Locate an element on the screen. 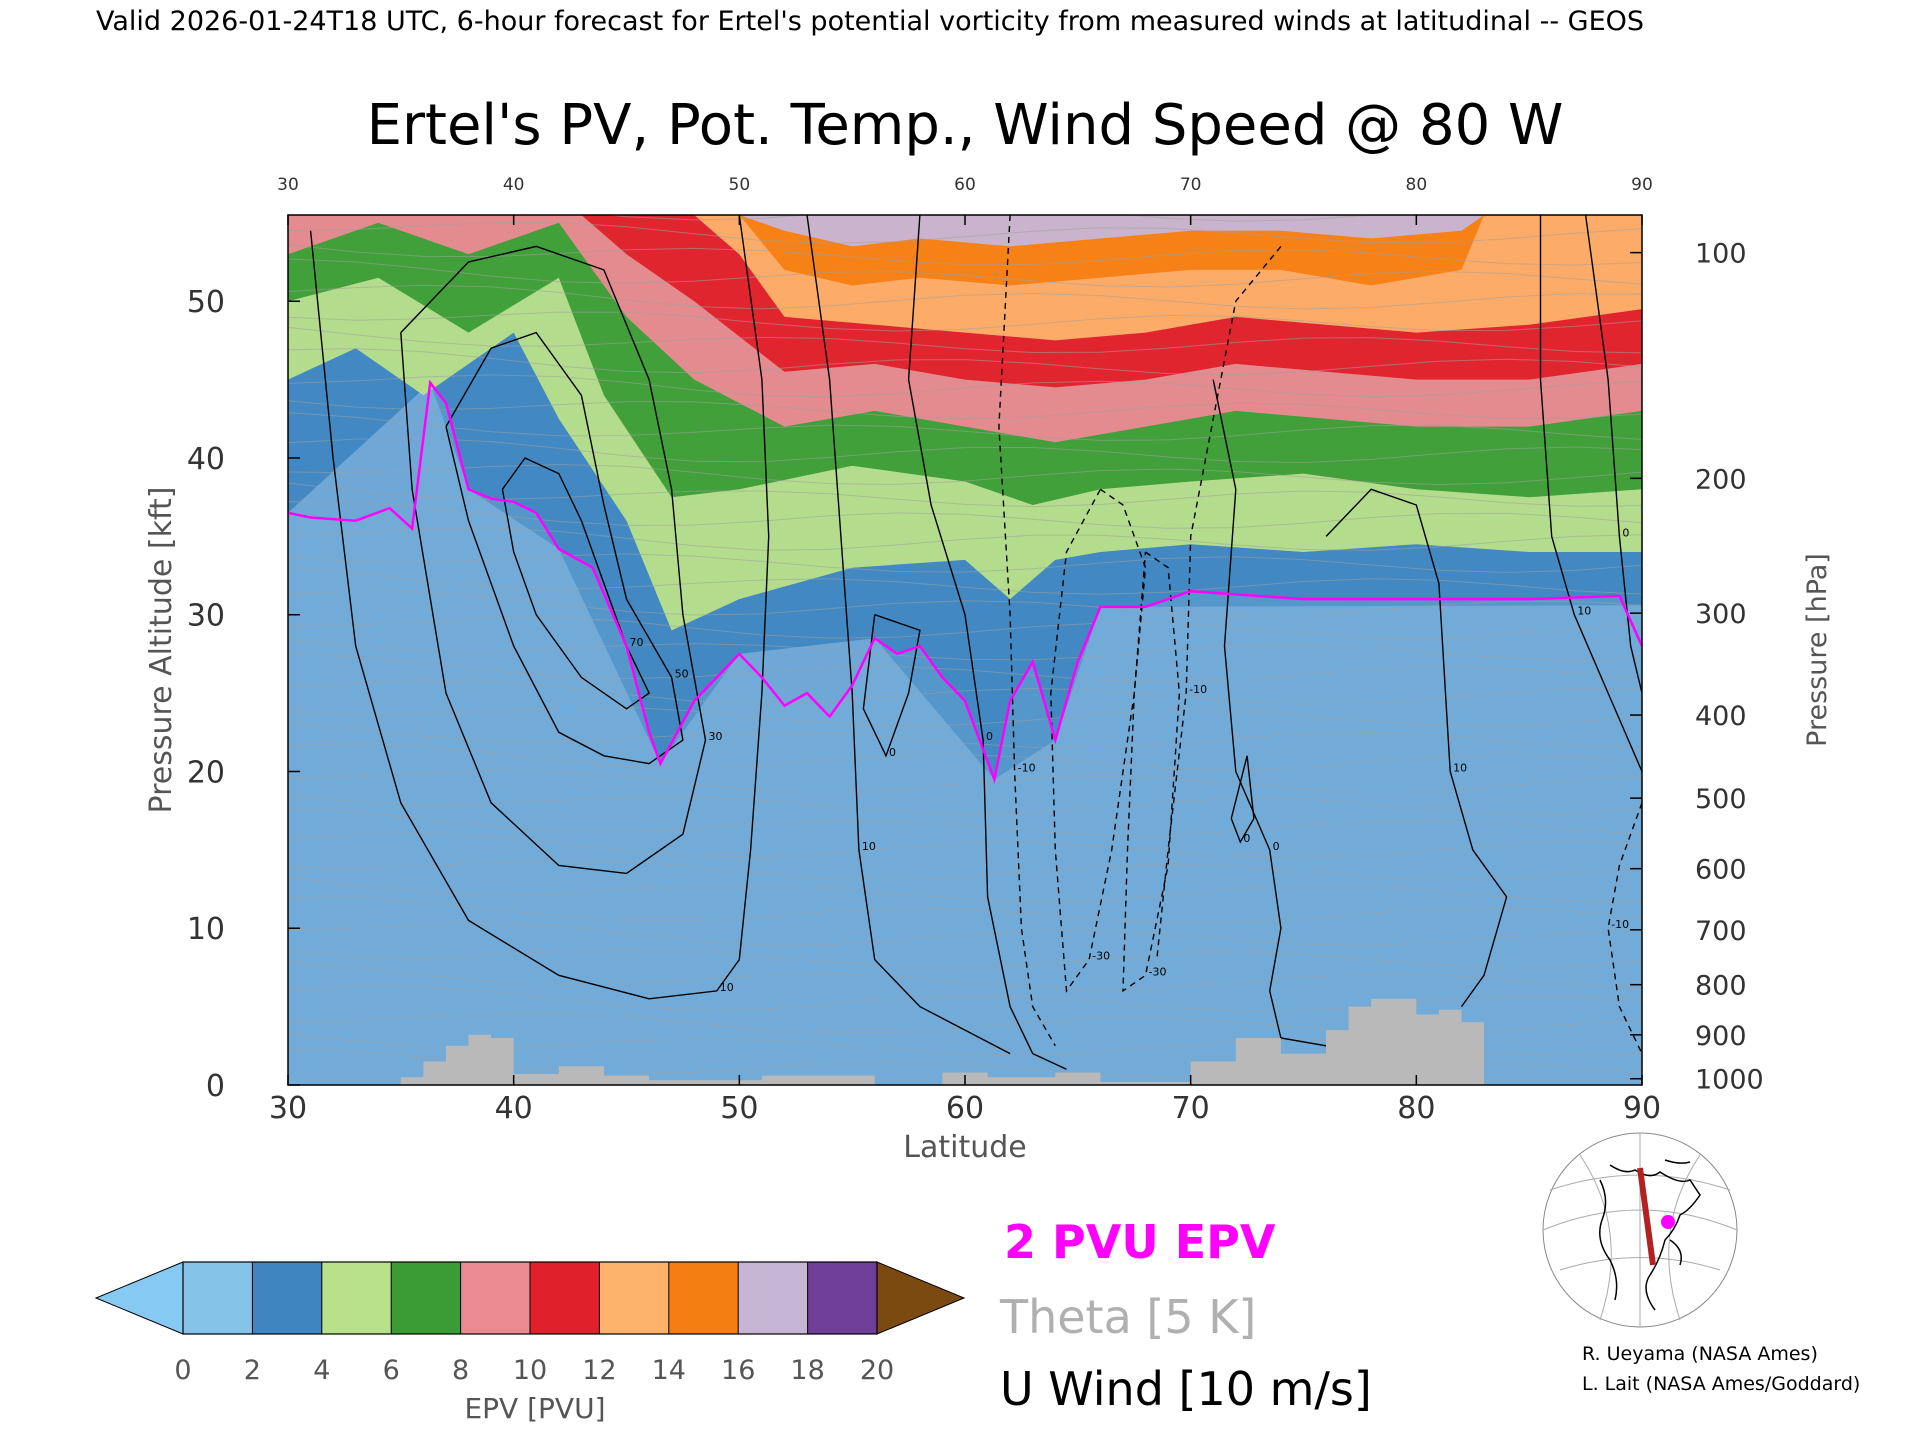 This screenshot has width=1920, height=1440. colorbar-tick-label: 0 is located at coordinates (182, 1370).